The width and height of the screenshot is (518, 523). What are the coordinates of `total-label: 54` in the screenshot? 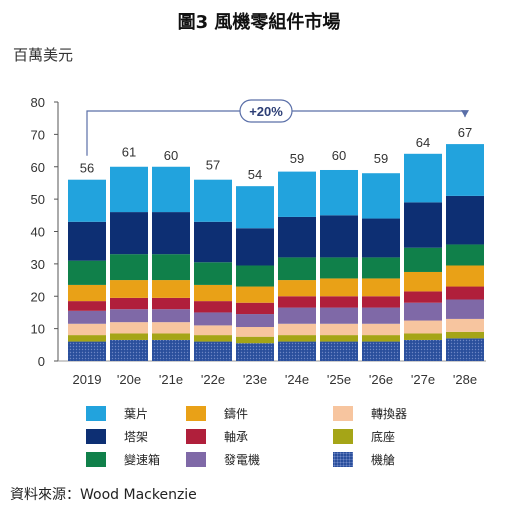 It's located at (255, 174).